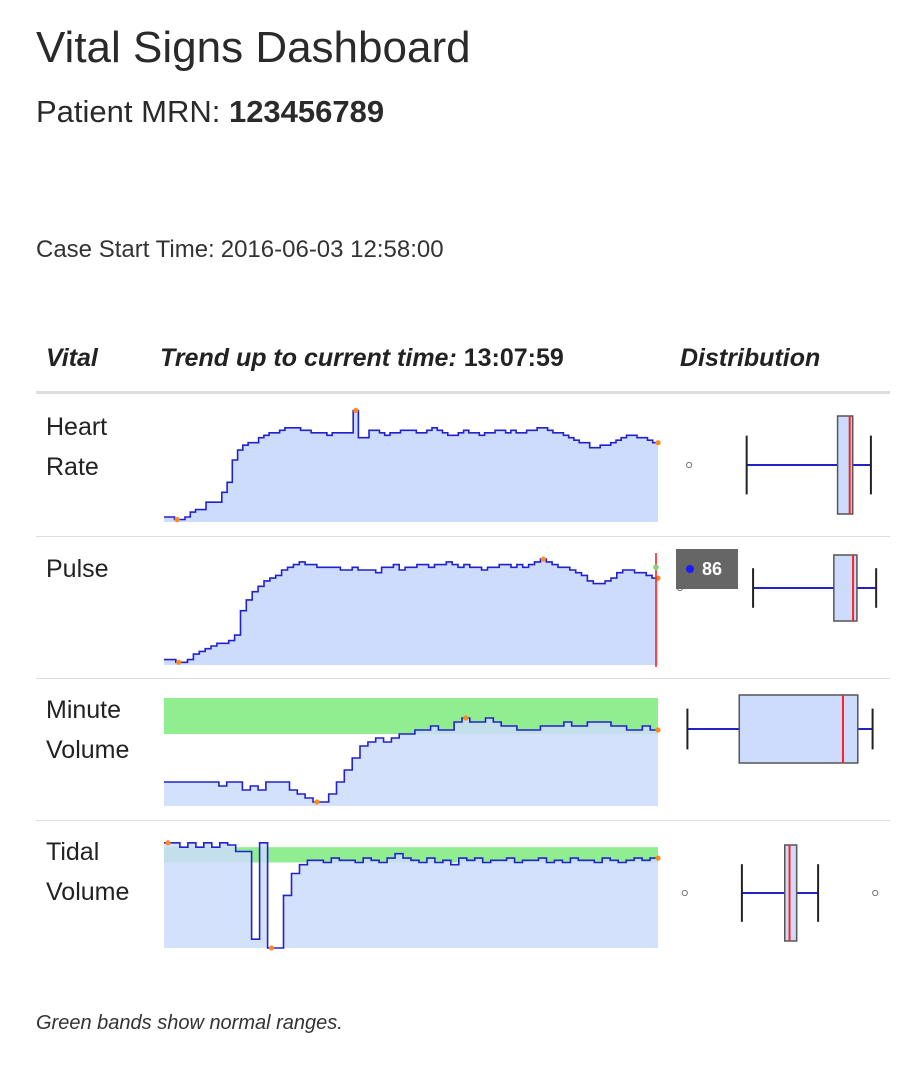 The width and height of the screenshot is (924, 1068). What do you see at coordinates (780, 465) in the screenshot?
I see `distribution-boxplot-heart-rate` at bounding box center [780, 465].